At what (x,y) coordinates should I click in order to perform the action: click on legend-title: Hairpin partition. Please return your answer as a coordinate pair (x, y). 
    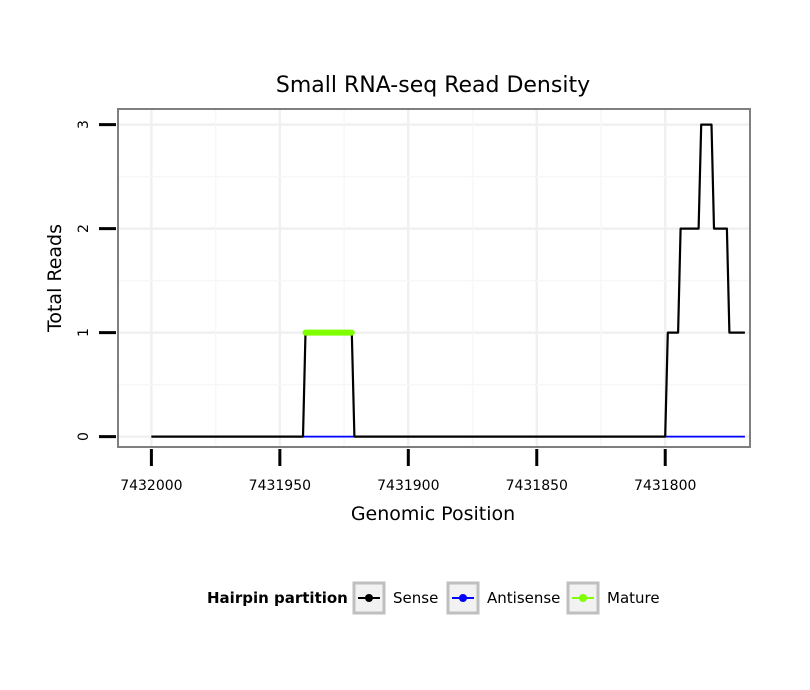
    Looking at the image, I should click on (277, 598).